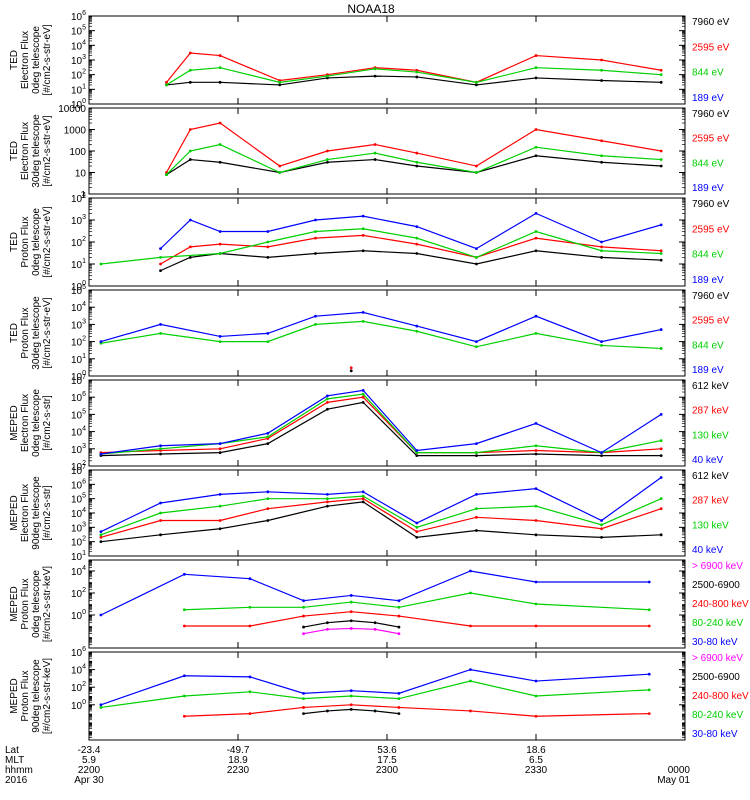  What do you see at coordinates (25, 513) in the screenshot?
I see `y-axis-label-line: Electron Flux` at bounding box center [25, 513].